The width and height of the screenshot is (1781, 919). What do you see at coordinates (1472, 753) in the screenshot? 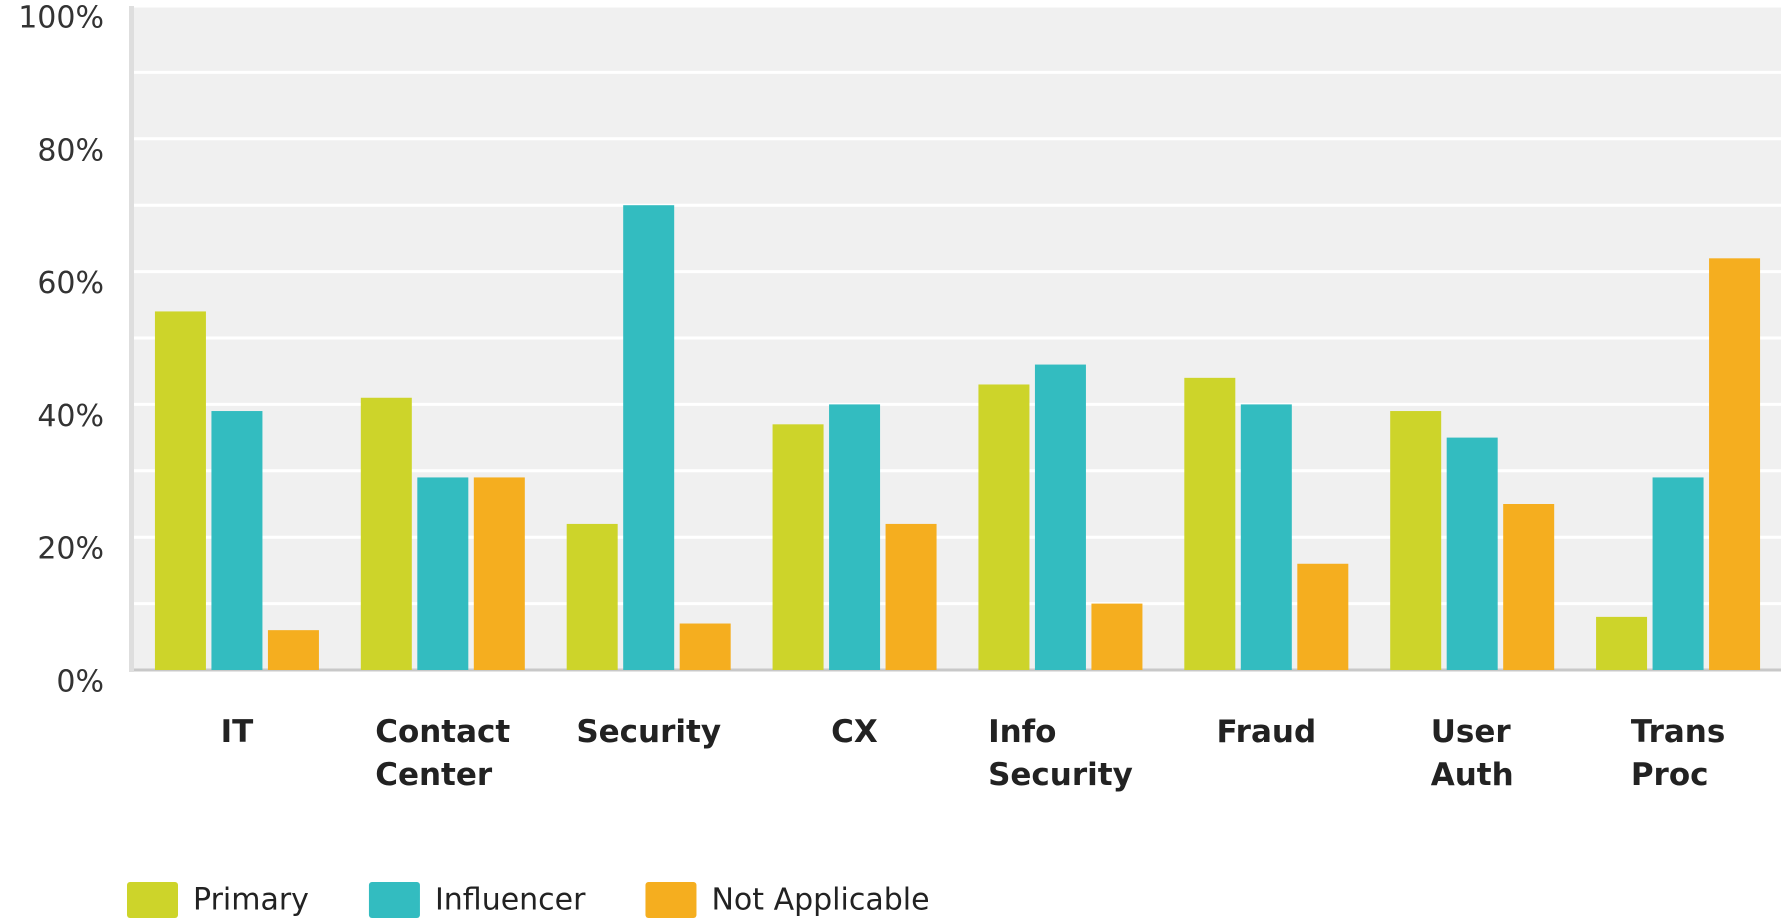
I see `x-tick-label: User Auth` at bounding box center [1472, 753].